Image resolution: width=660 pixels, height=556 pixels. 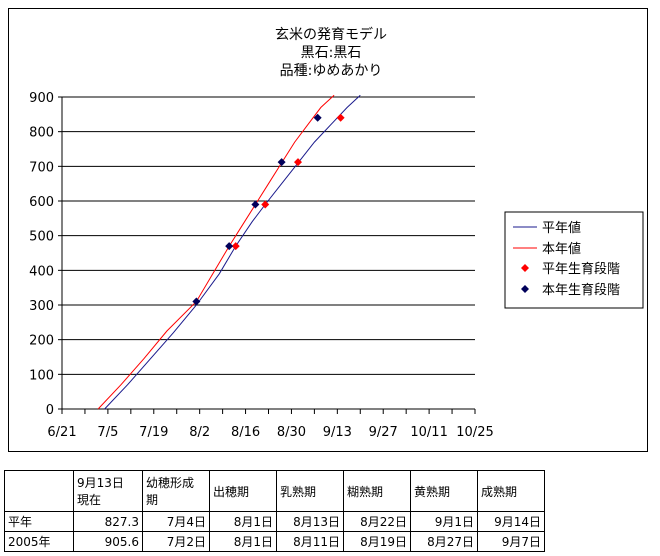 What do you see at coordinates (581, 269) in the screenshot?
I see `legend-label-heinen-stage: 平年生育段階` at bounding box center [581, 269].